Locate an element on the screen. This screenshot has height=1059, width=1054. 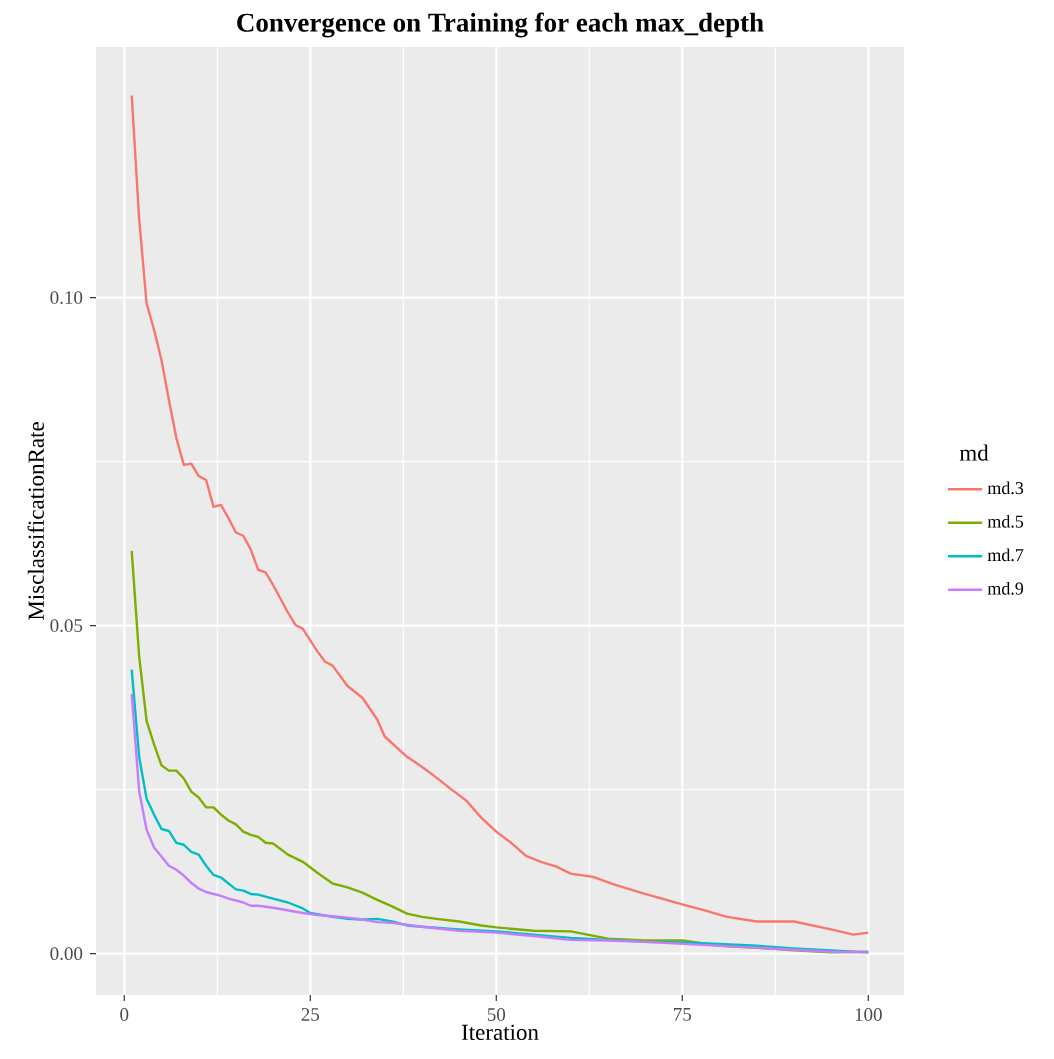
chart-title: Convergence on Training for each max_depth is located at coordinates (500, 25).